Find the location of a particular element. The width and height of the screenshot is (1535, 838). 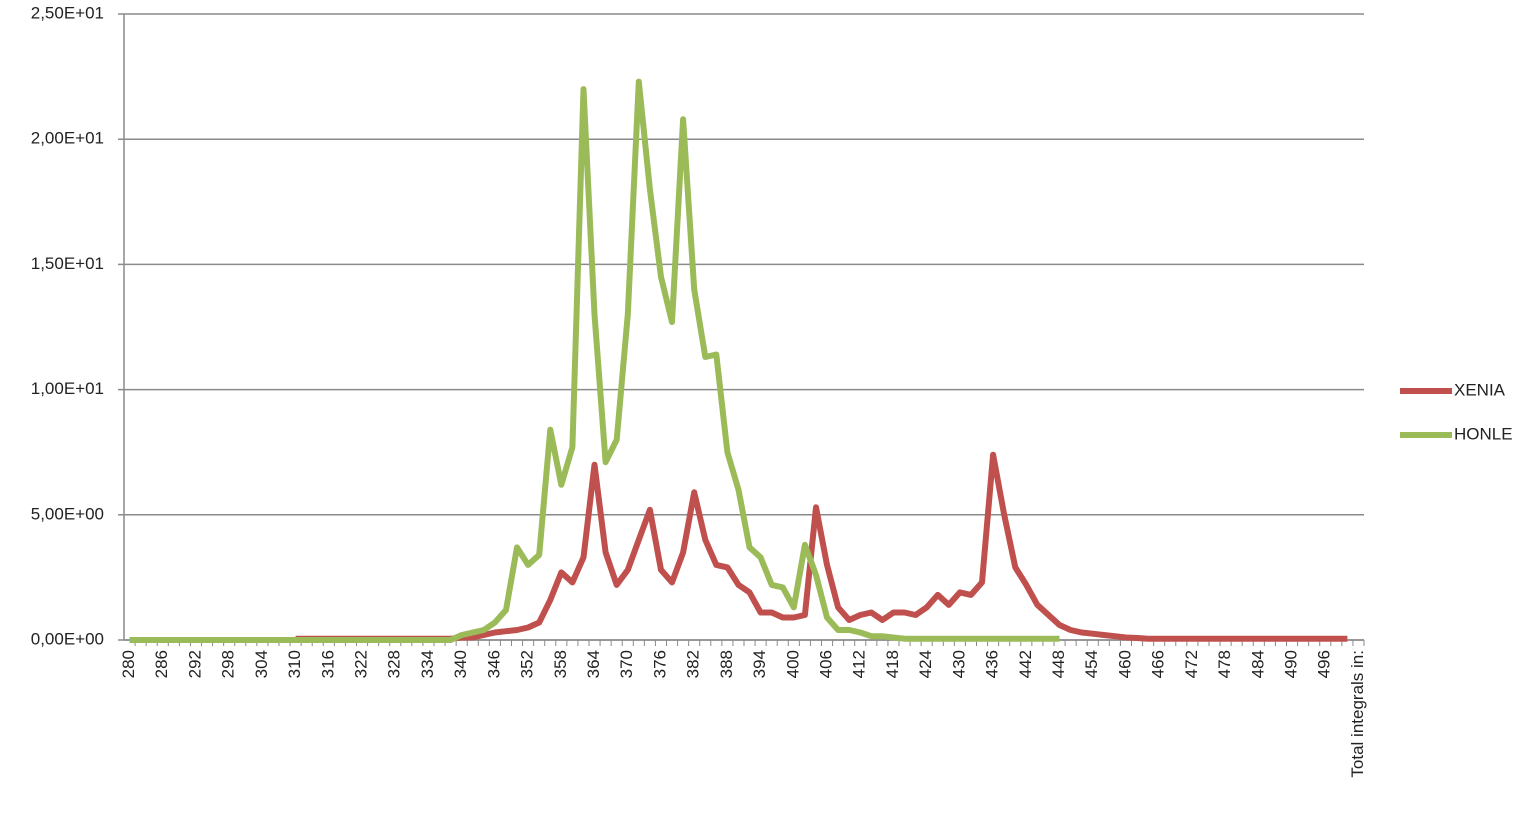

x-tick-label: 298 is located at coordinates (228, 664).